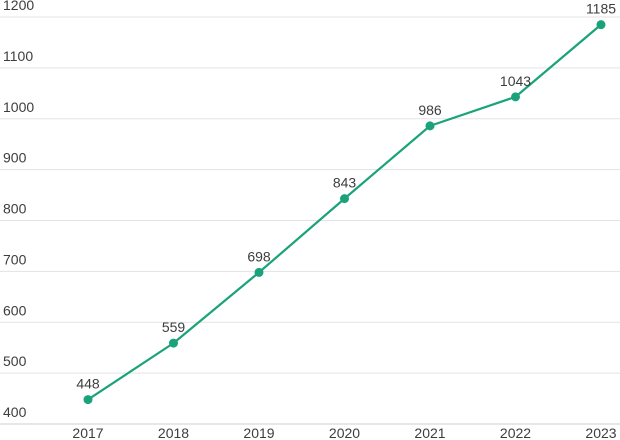 The height and width of the screenshot is (440, 620). I want to click on y-tick-label-400: 400, so click(15, 412).